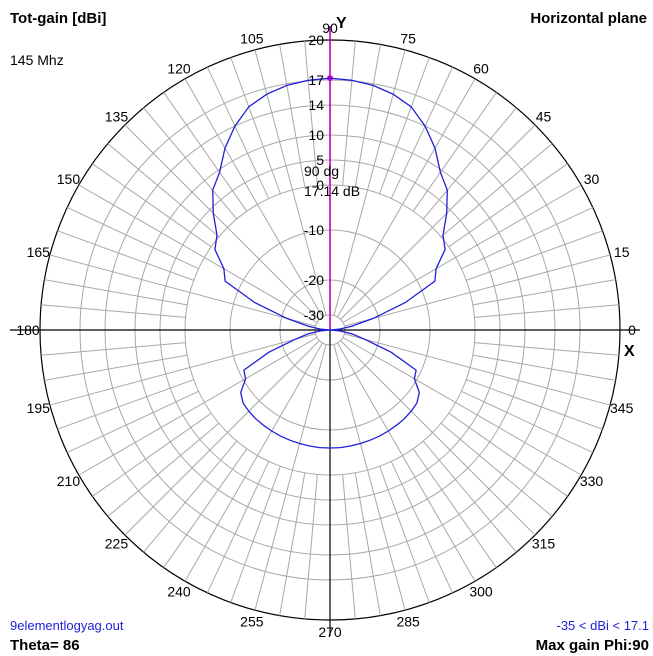 The image size is (653, 656). Describe the element at coordinates (592, 179) in the screenshot. I see `angle-tick-label: 30` at that location.